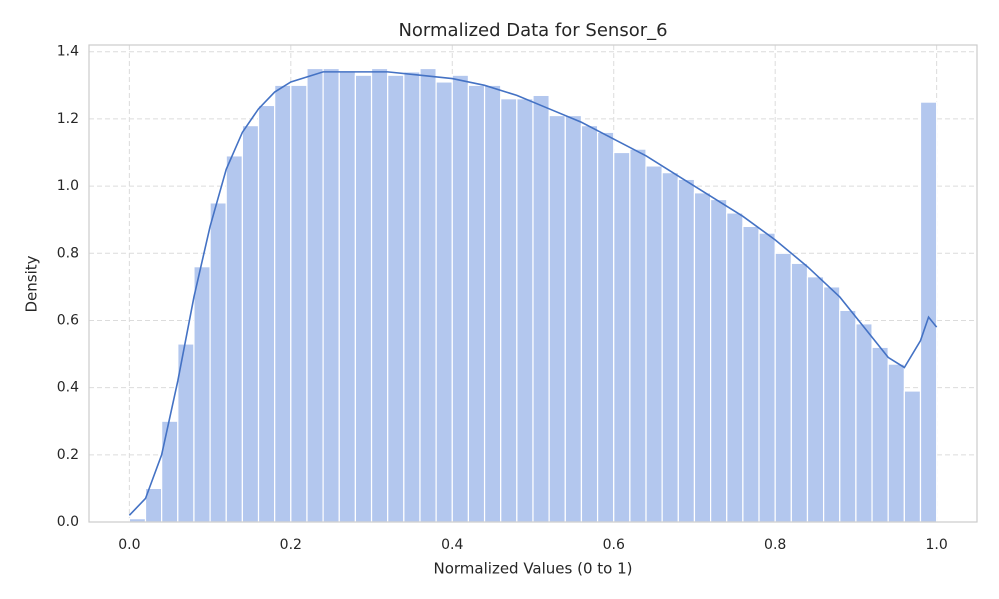 The image size is (999, 599). I want to click on y-tick-label: 0.8, so click(68, 253).